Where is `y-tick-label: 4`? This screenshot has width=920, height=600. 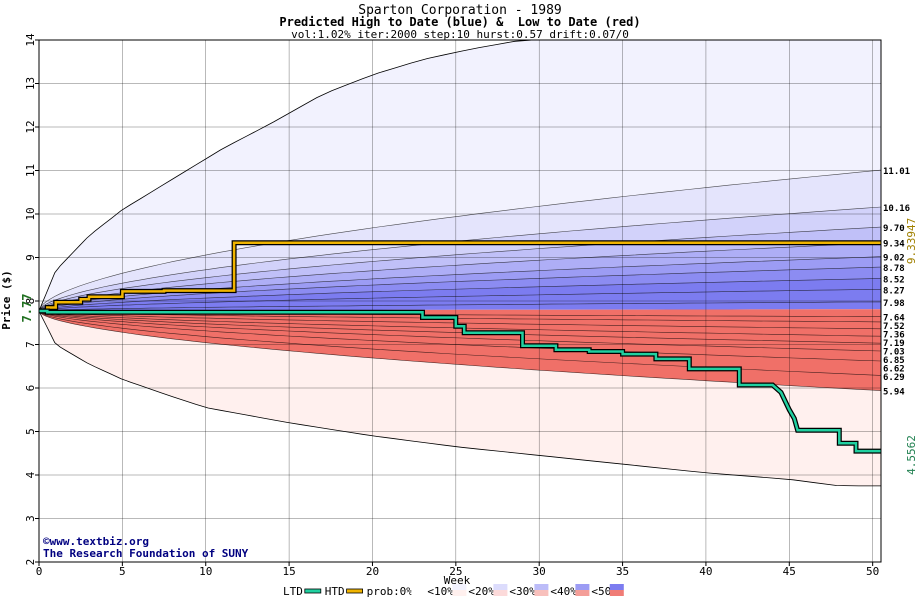 y-tick-label: 4 is located at coordinates (30, 474).